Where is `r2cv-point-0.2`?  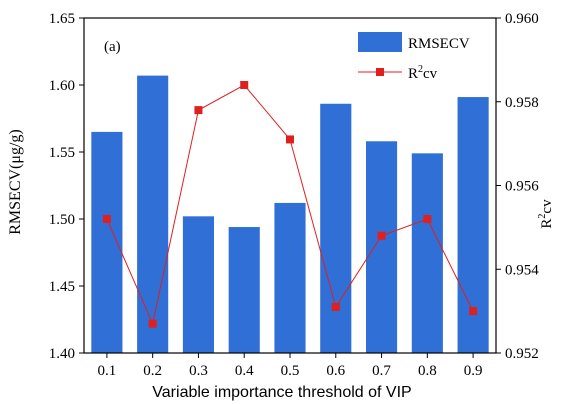 r2cv-point-0.2 is located at coordinates (152, 323).